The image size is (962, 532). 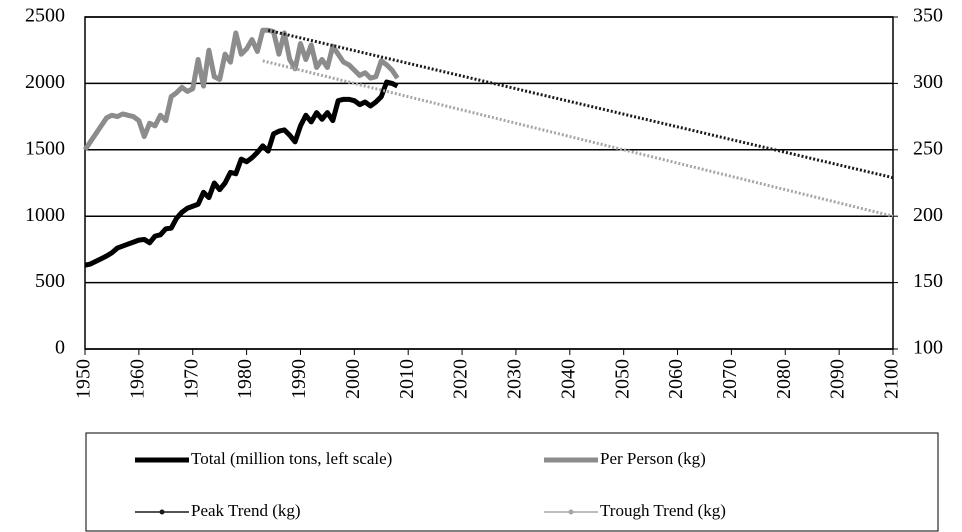 What do you see at coordinates (515, 379) in the screenshot?
I see `x-tick-label: 2030` at bounding box center [515, 379].